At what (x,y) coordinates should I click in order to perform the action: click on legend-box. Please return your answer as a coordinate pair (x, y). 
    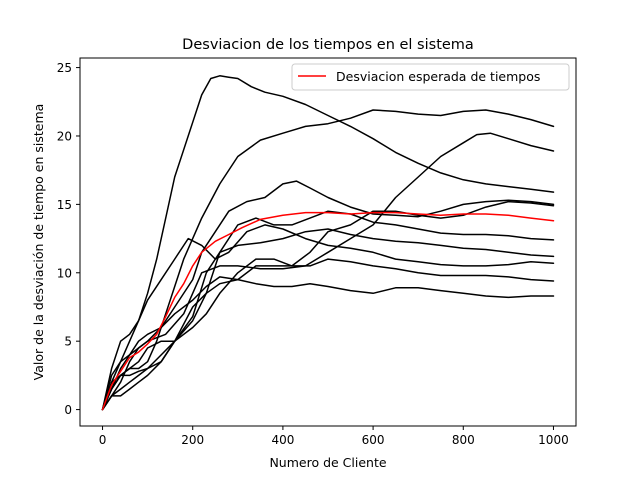
    Looking at the image, I should click on (430, 77).